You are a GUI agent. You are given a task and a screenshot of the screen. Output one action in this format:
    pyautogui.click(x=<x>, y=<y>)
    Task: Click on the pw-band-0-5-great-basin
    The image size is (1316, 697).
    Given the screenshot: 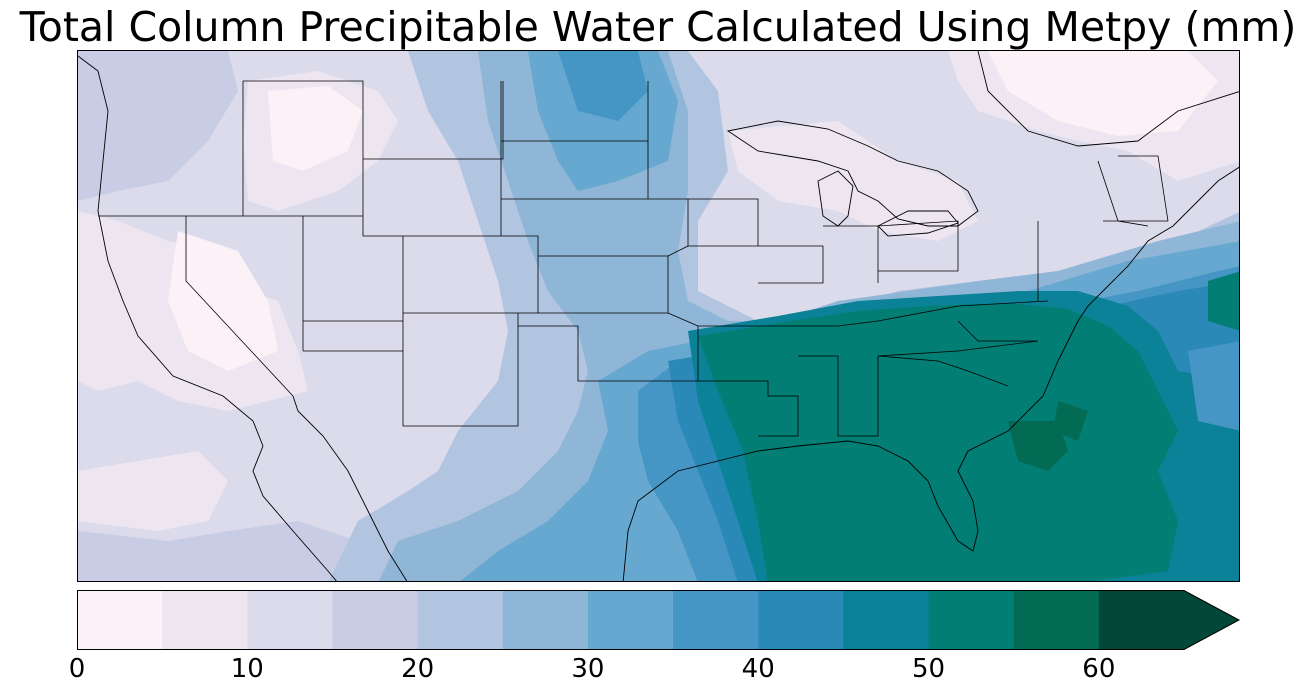 What is the action you would take?
    pyautogui.click(x=223, y=301)
    